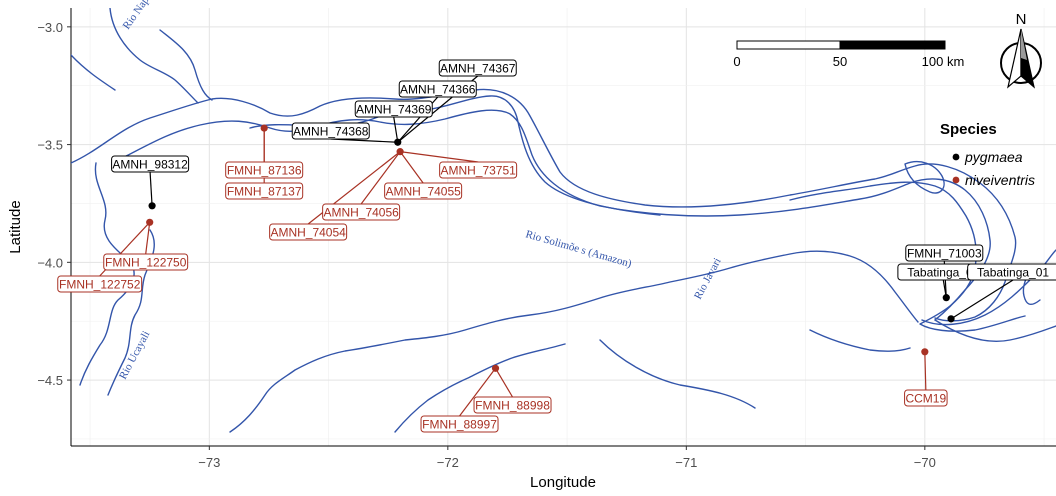 This screenshot has height=496, width=1056. I want to click on specimen-label-text: AMNH_74055, so click(423, 192).